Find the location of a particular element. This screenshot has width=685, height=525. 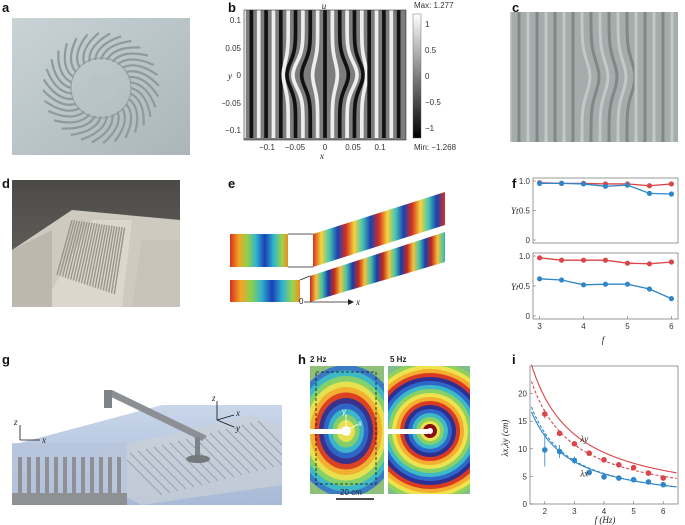

panel-h-maps: 2 Hz 5 Hz y x 20 cm is located at coordinates (391, 428).